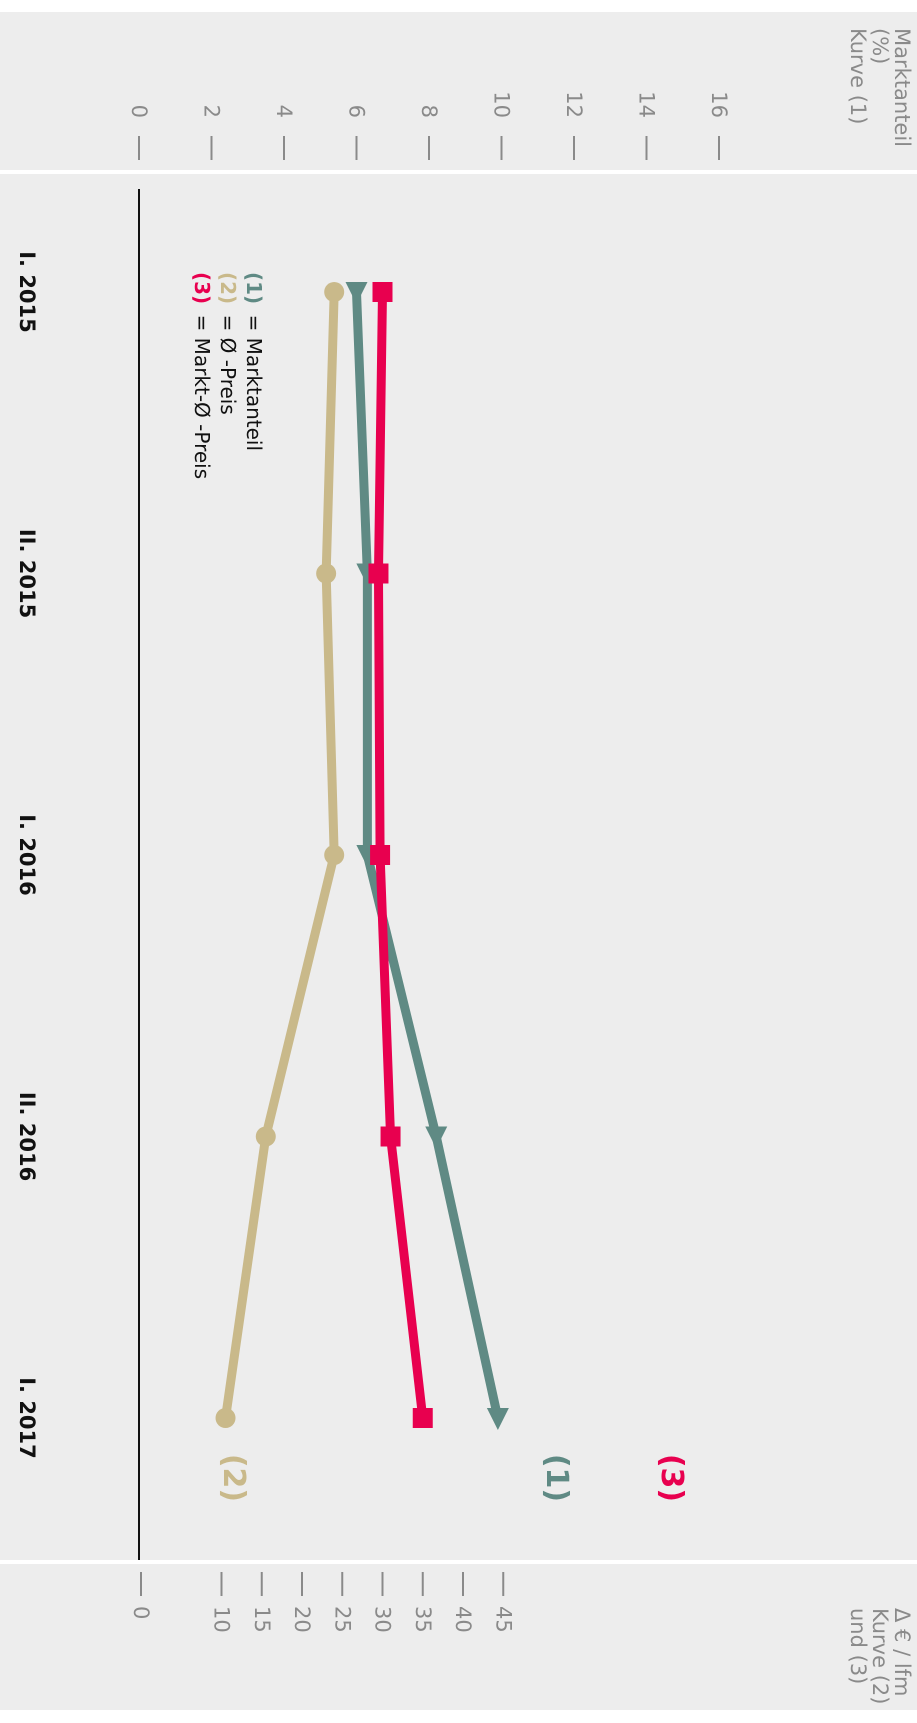 The width and height of the screenshot is (917, 1723). I want to click on right-tick-label: 25, so click(342, 1619).